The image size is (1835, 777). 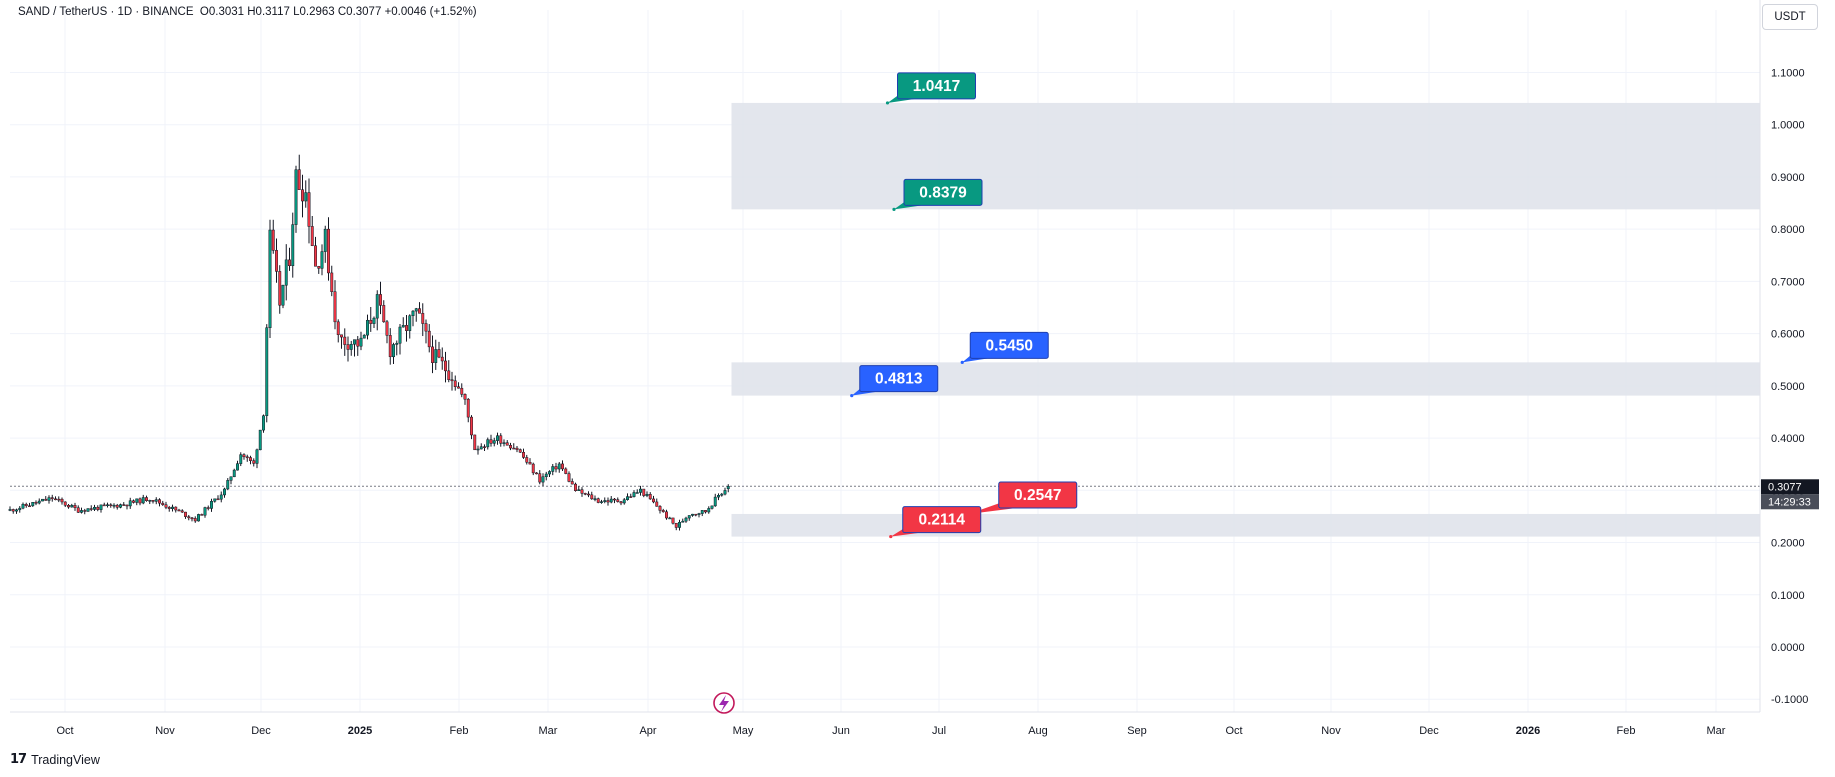 I want to click on price-callout: 0.4813, so click(x=894, y=381).